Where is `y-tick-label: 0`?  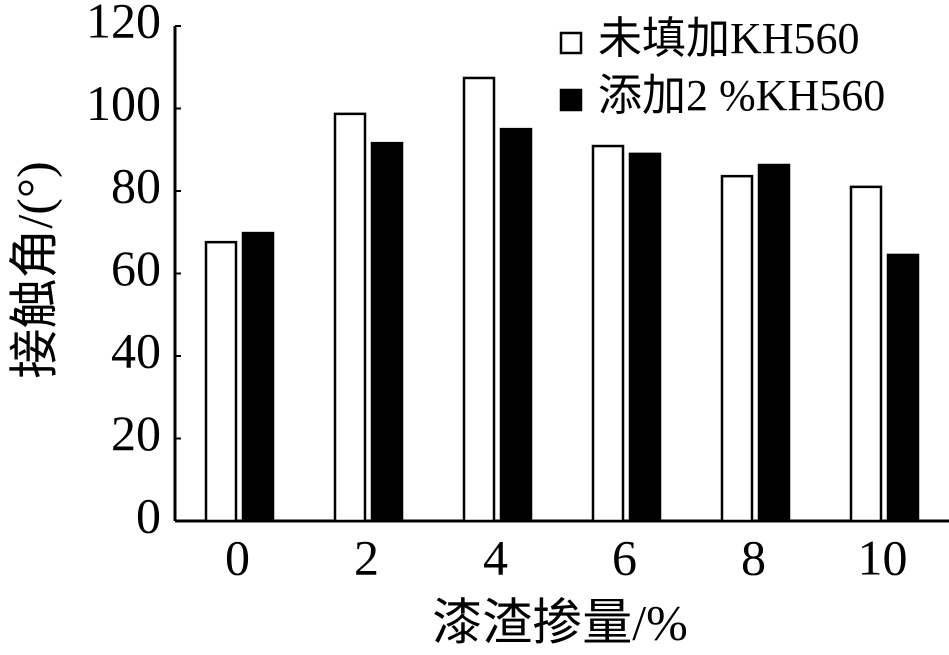
y-tick-label: 0 is located at coordinates (148, 515).